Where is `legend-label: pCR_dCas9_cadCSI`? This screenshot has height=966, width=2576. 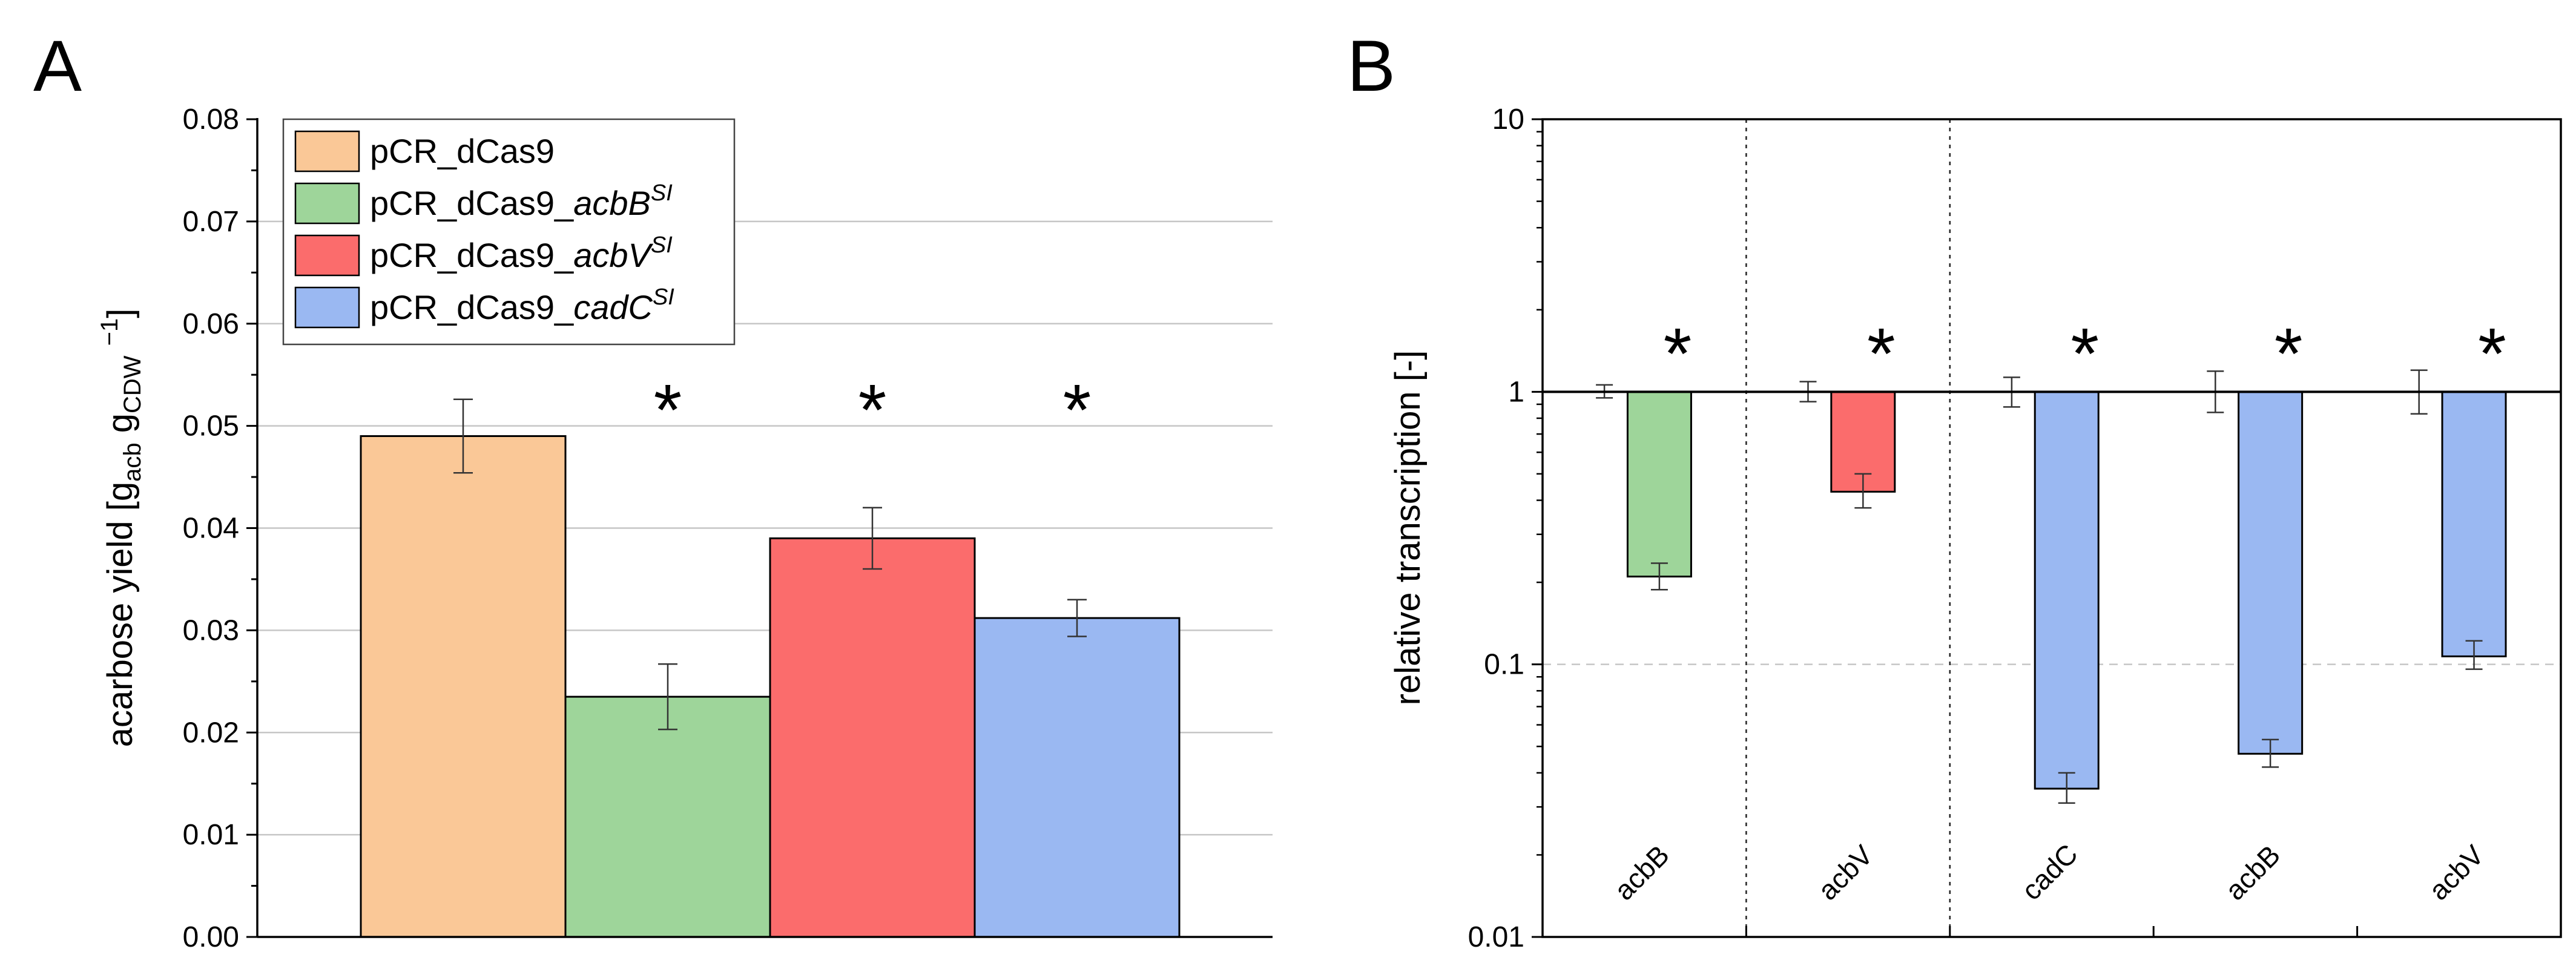 legend-label: pCR_dCas9_cadCSI is located at coordinates (522, 305).